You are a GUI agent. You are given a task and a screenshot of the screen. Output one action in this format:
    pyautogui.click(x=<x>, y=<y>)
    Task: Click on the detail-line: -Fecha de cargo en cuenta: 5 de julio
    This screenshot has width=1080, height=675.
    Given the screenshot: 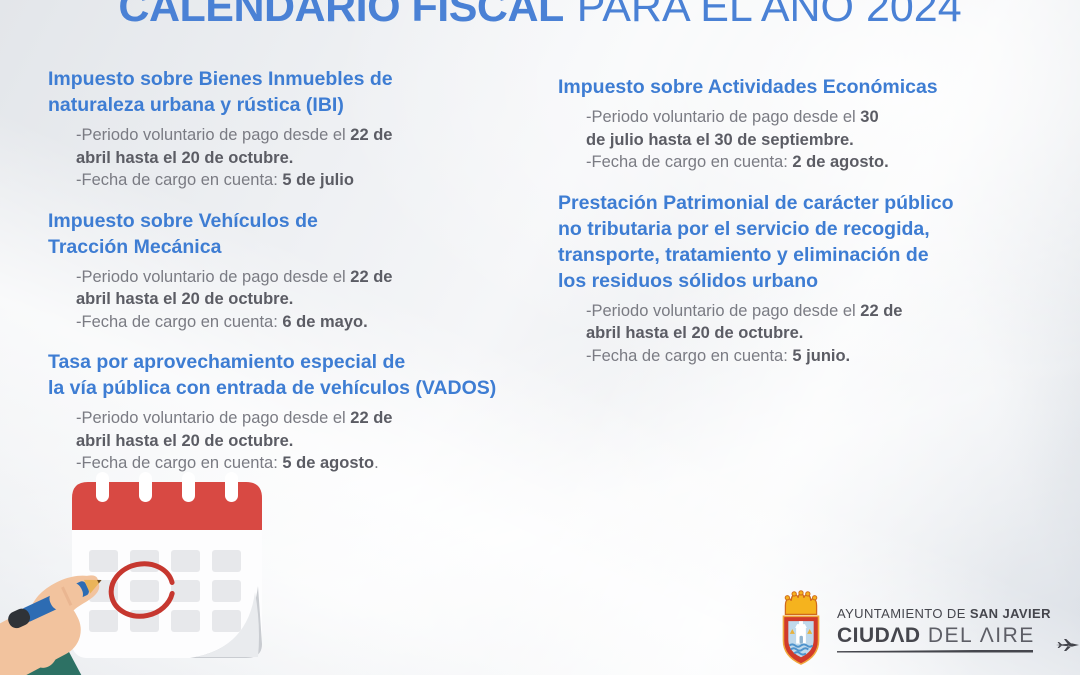 What is the action you would take?
    pyautogui.click(x=324, y=180)
    